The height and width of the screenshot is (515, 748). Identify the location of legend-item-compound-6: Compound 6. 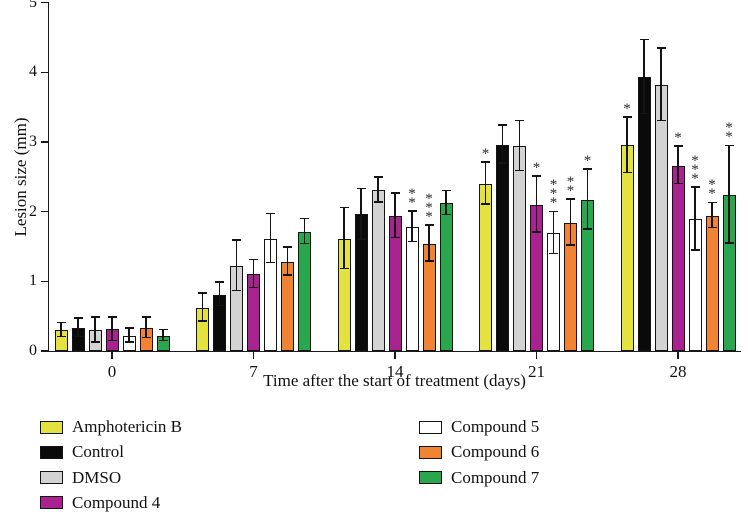
(479, 452).